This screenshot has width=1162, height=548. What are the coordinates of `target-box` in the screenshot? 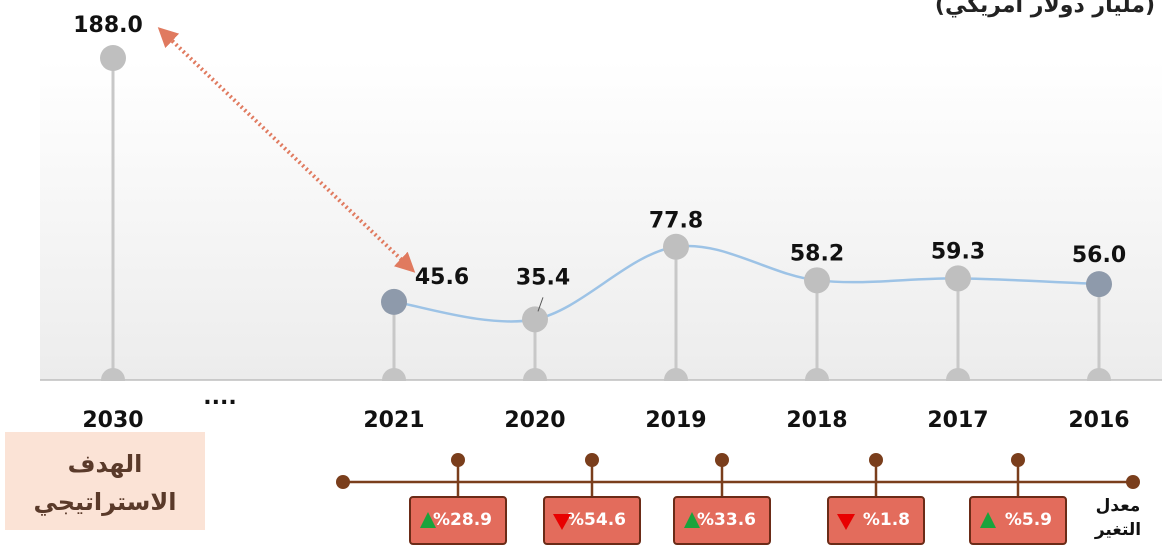 It's located at (105, 481).